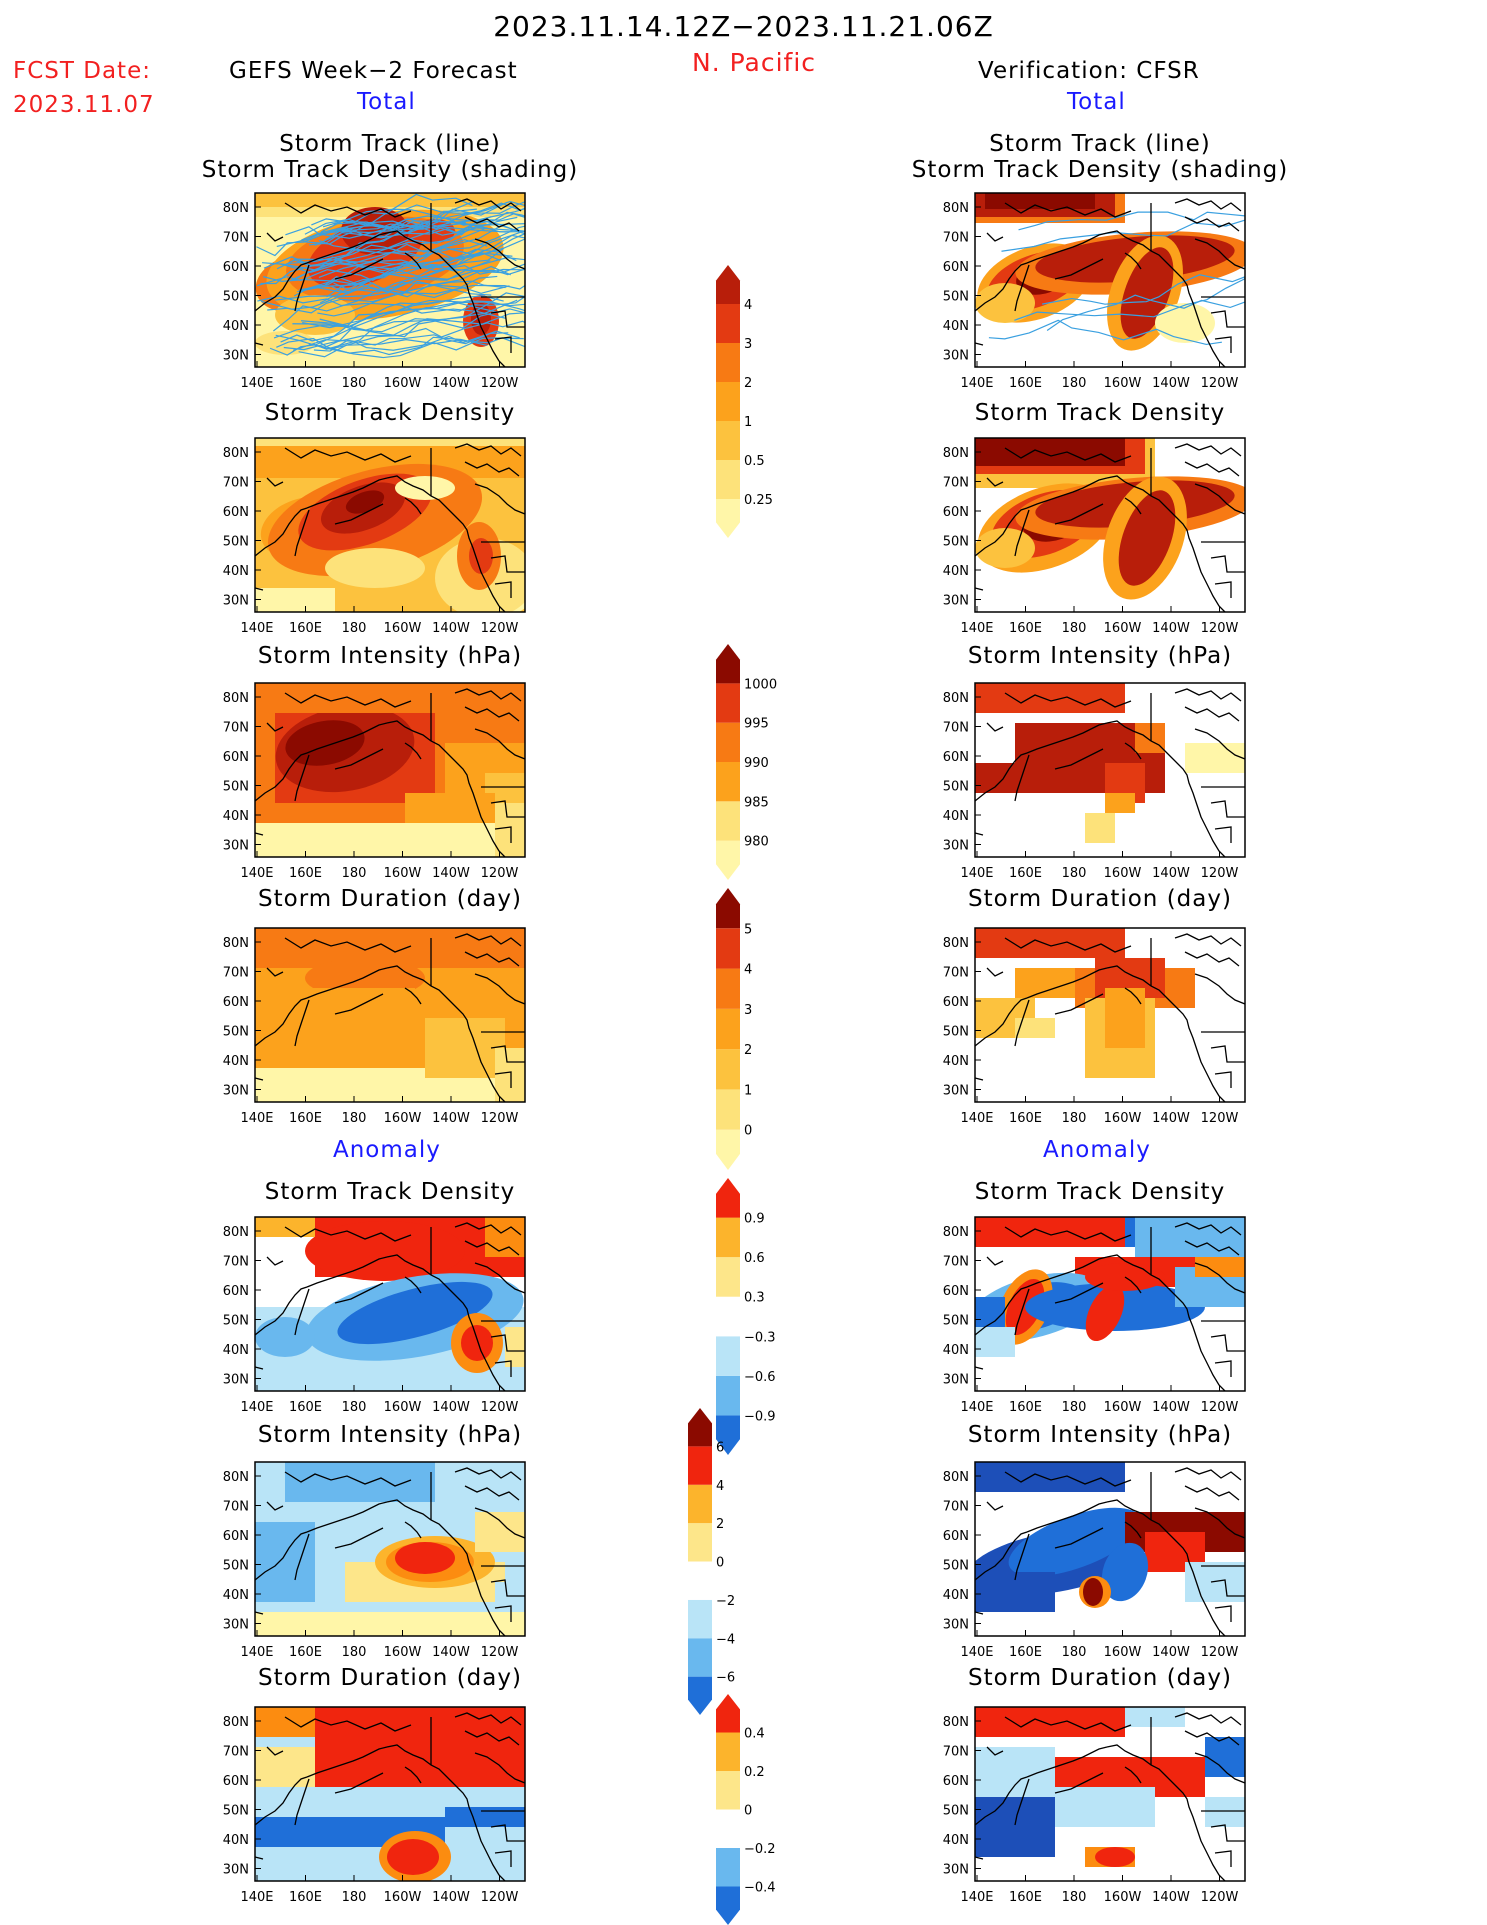 The image size is (1487, 1925). I want to click on colorbar-label: −0.4, so click(760, 1888).